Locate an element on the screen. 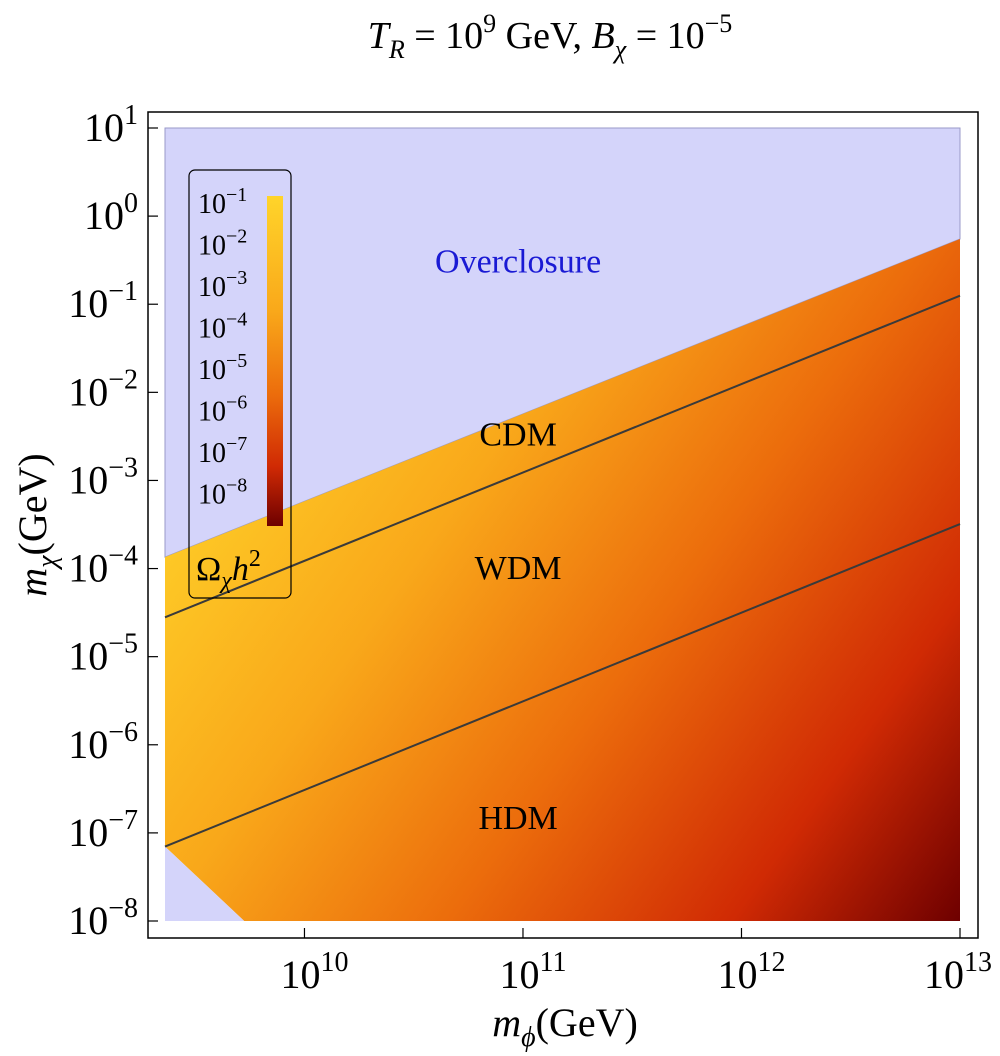 The image size is (1000, 1056). y-tick-label: 10⁻⁴ is located at coordinates (103, 566).